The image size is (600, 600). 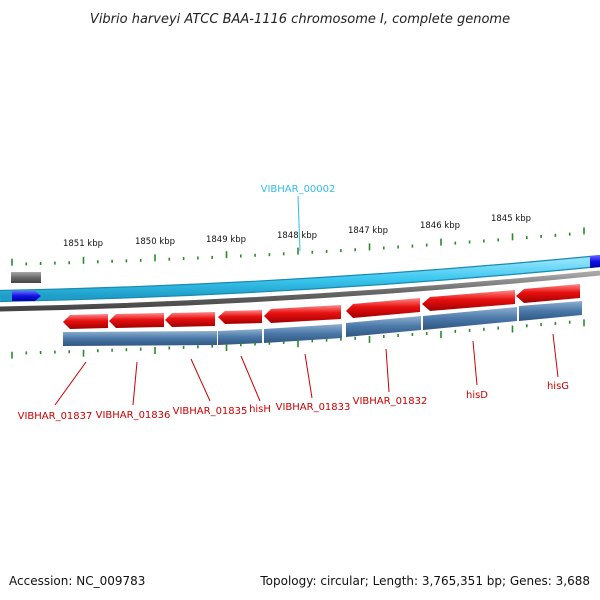 What do you see at coordinates (558, 386) in the screenshot?
I see `gene-label: hisG` at bounding box center [558, 386].